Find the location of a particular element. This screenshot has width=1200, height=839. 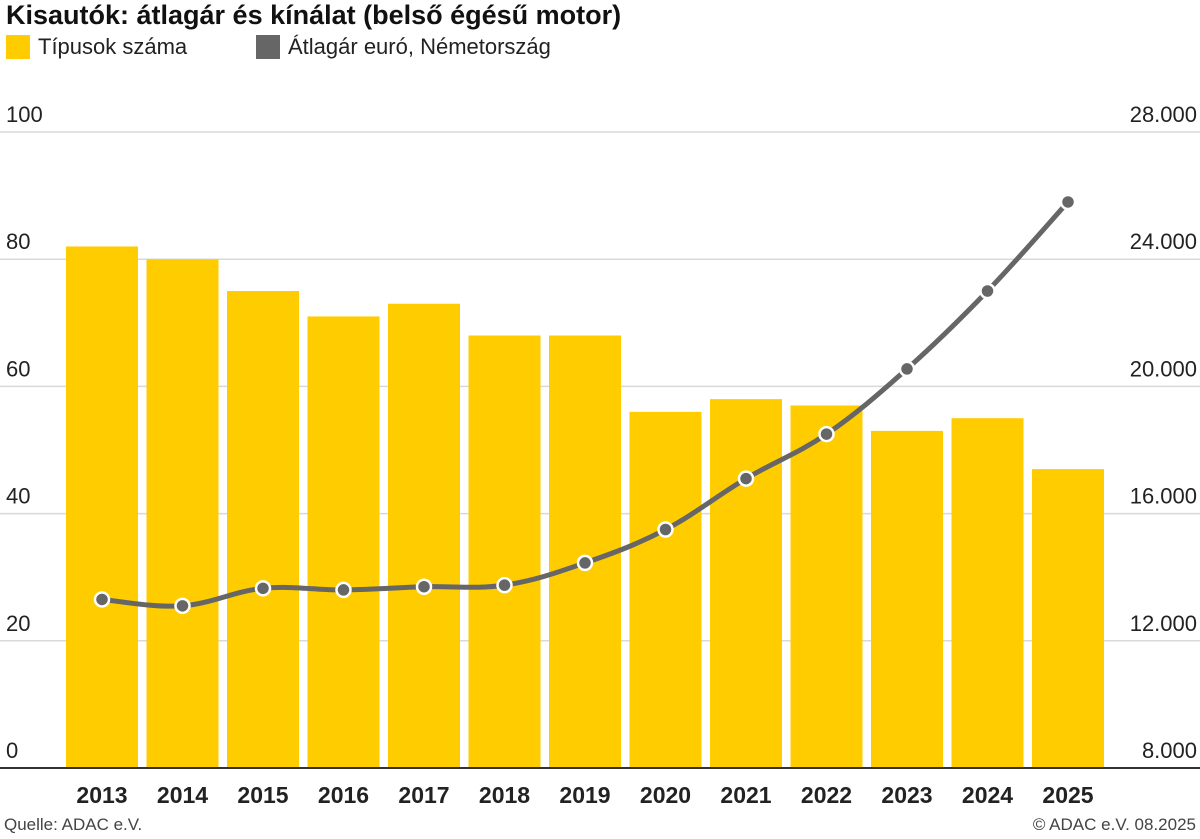

x-tick-label: 2013 is located at coordinates (101, 795).